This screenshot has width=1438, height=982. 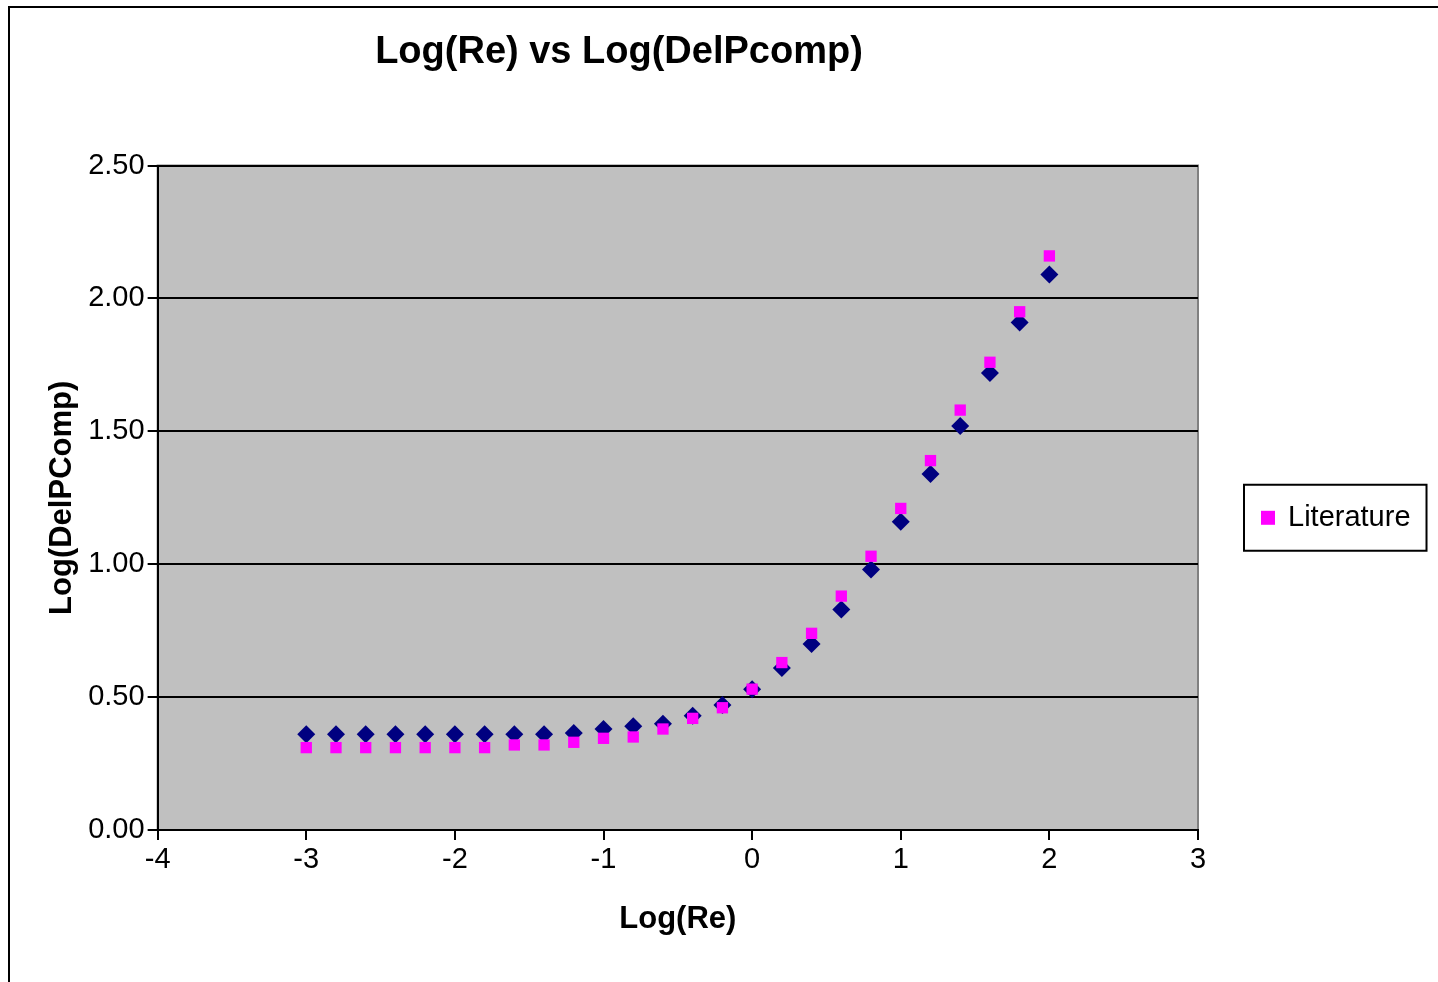 What do you see at coordinates (678, 917) in the screenshot?
I see `x-axis-title: Log(Re)` at bounding box center [678, 917].